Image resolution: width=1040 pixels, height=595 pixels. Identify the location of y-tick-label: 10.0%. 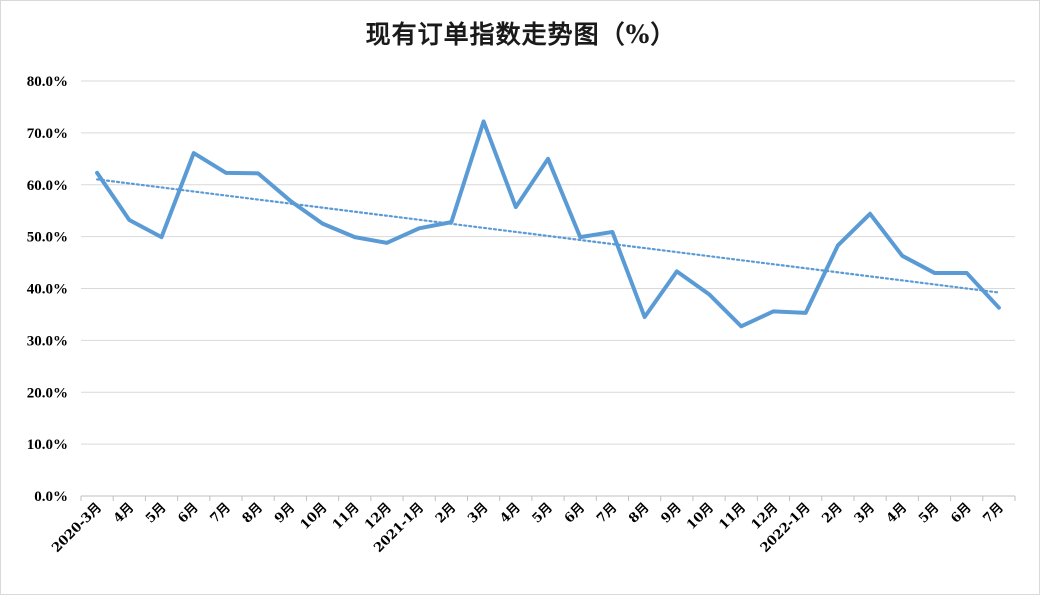
(47, 445).